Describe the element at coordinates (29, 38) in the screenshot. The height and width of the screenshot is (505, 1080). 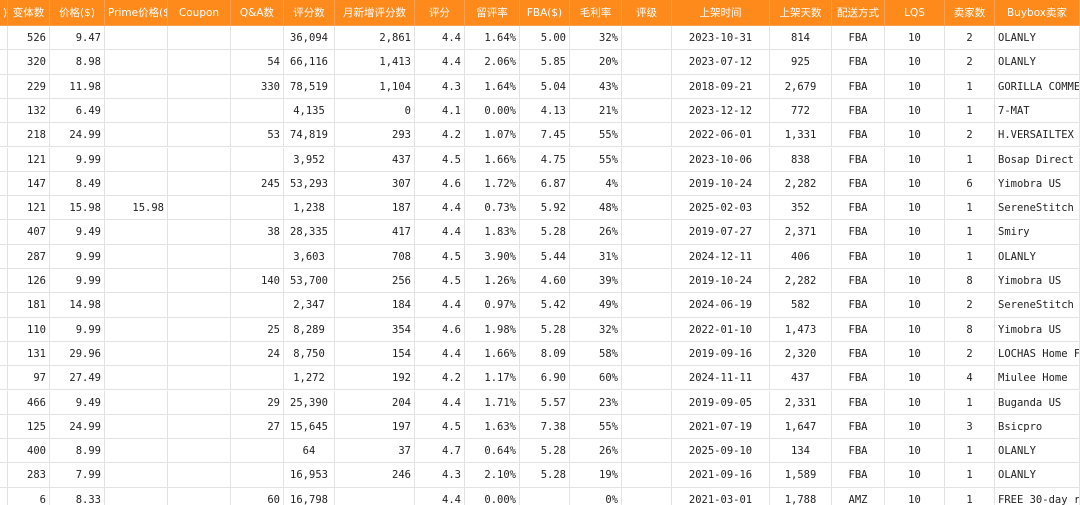
I see `cell: 526` at that location.